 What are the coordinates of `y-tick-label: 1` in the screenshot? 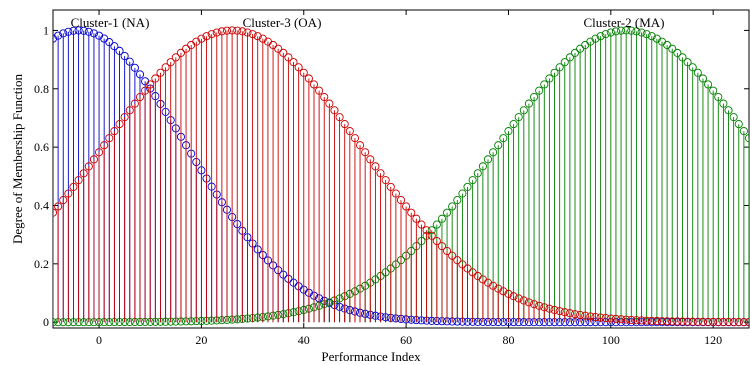 It's located at (46, 30).